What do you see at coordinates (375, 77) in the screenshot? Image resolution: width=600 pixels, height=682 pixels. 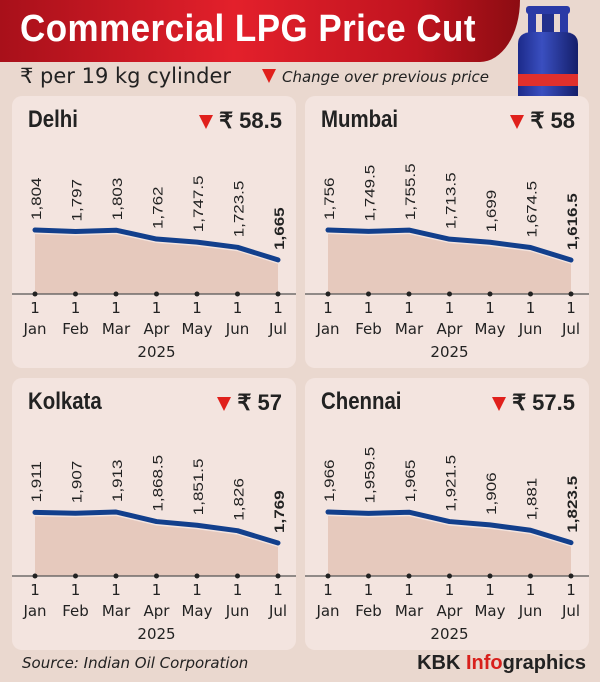 I see `legend: Change over previous price` at bounding box center [375, 77].